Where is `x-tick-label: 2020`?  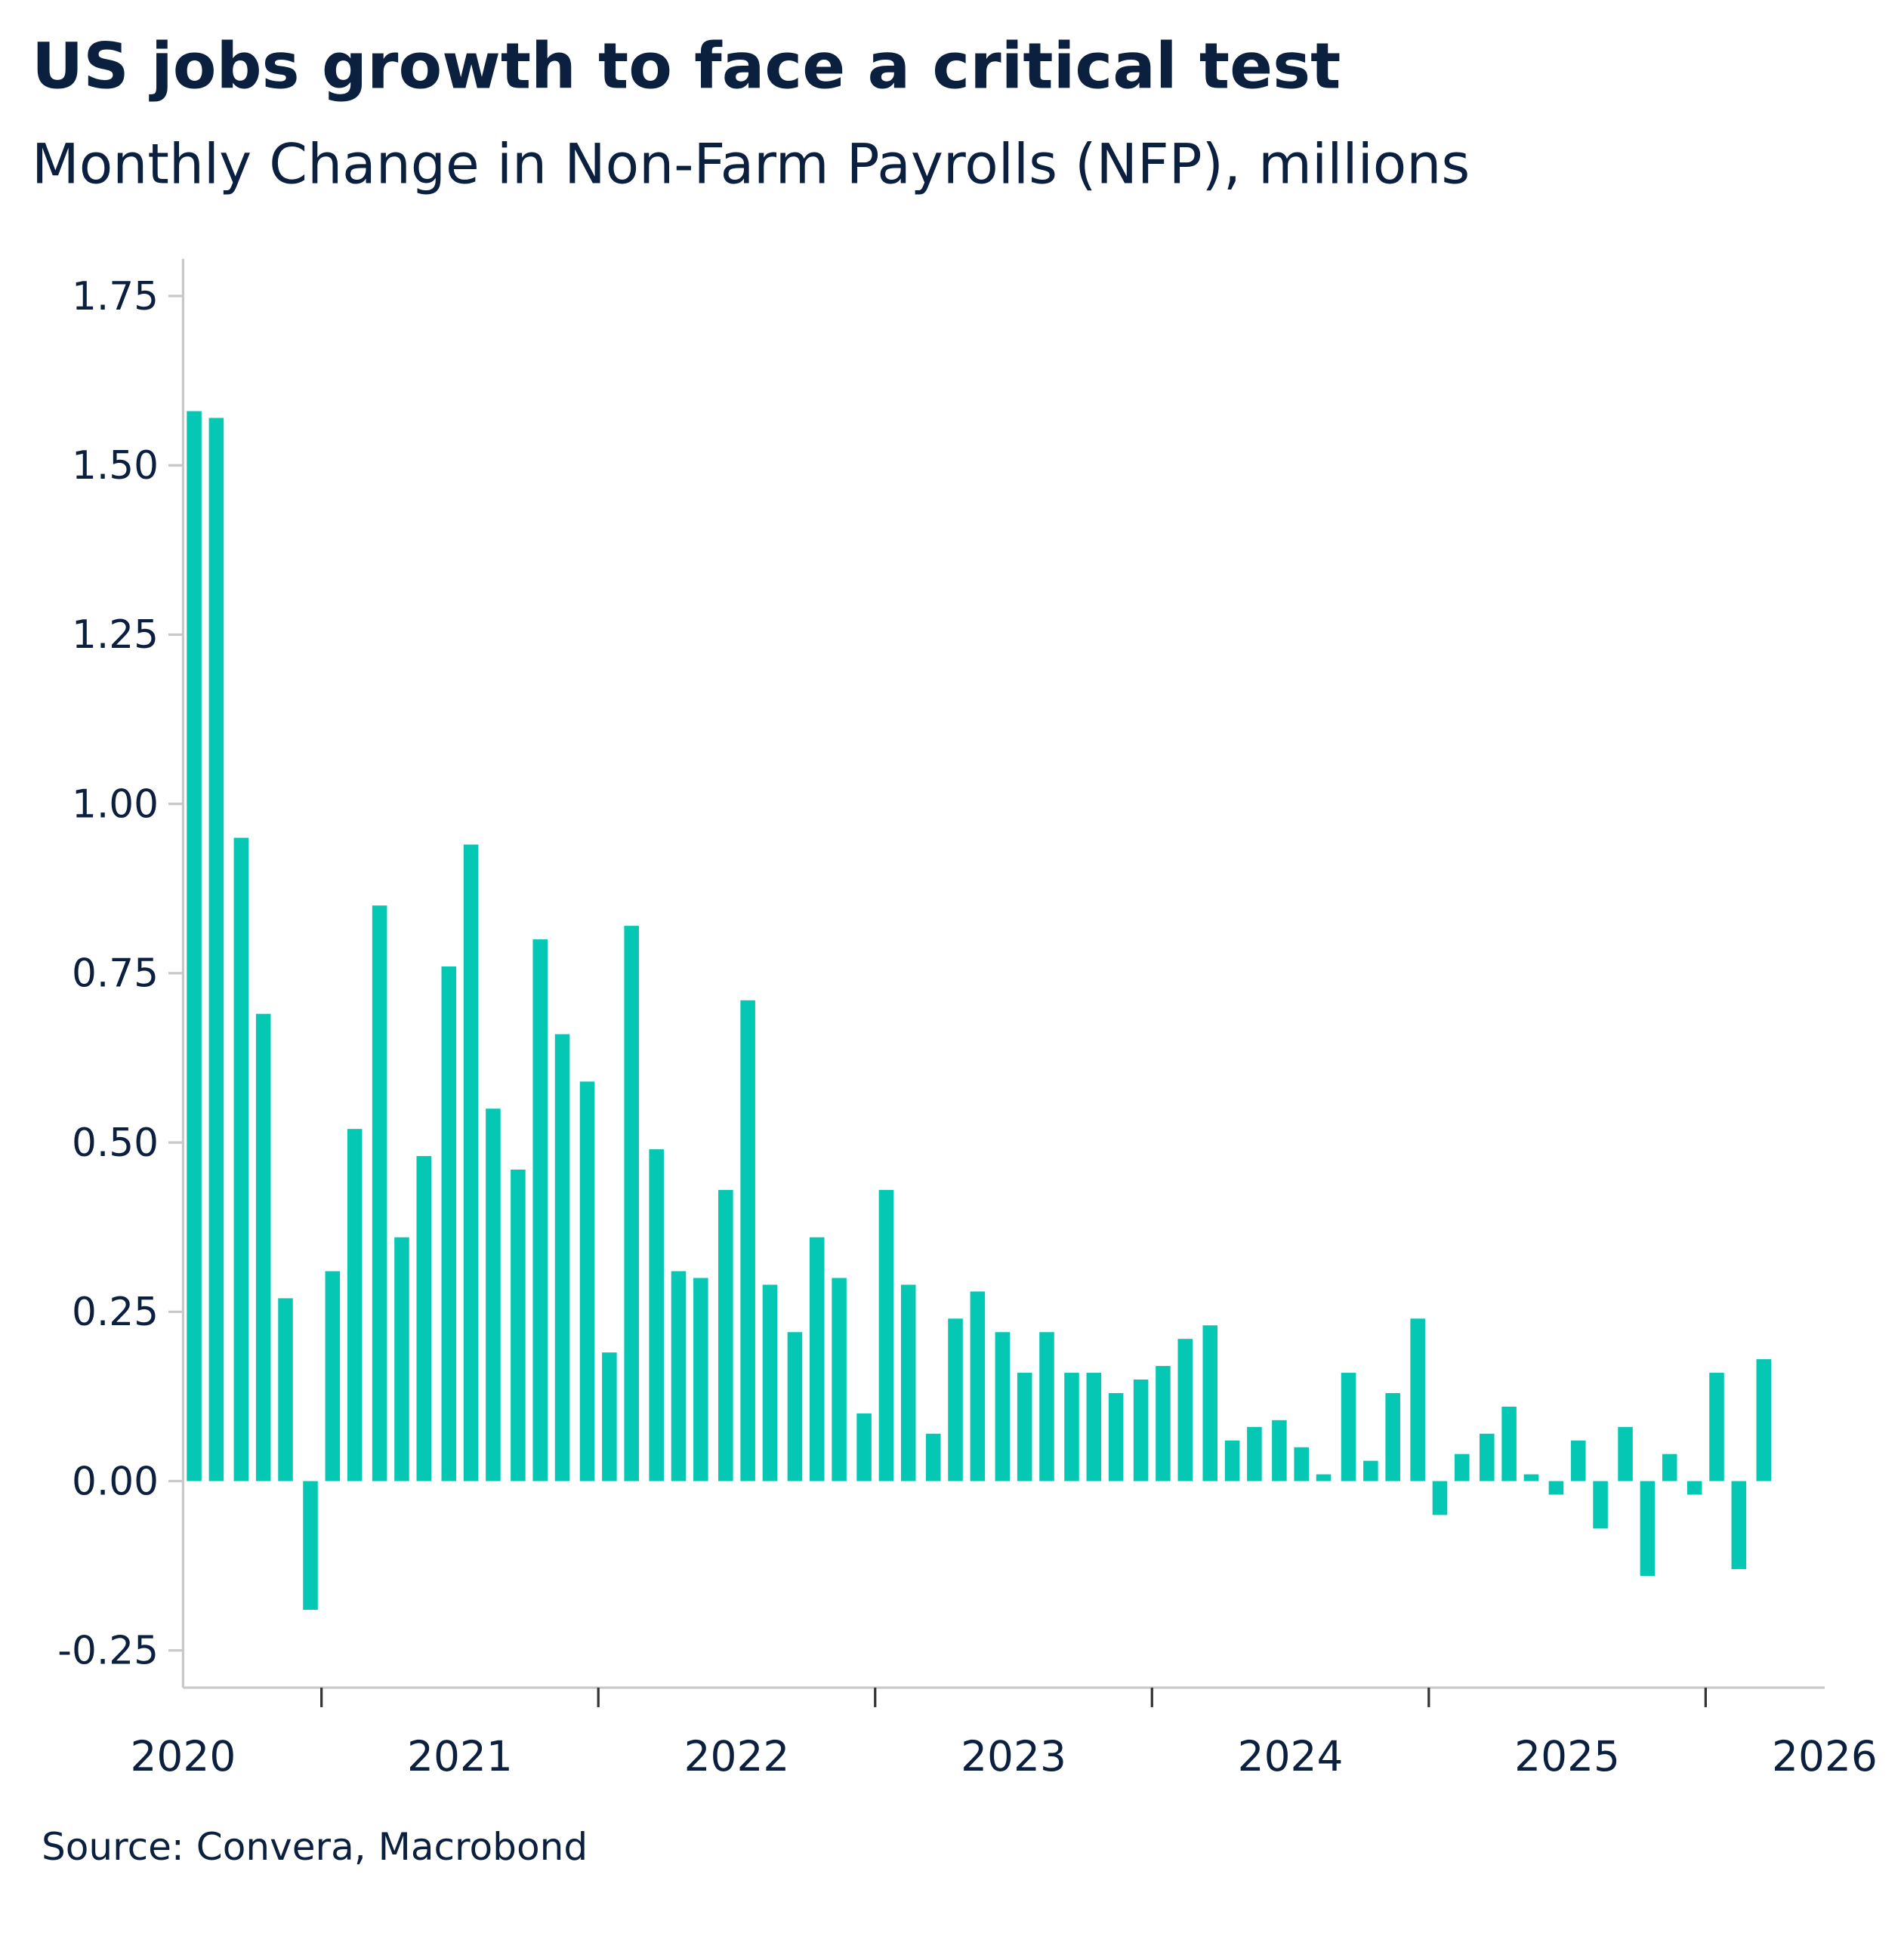 x-tick-label: 2020 is located at coordinates (183, 1756).